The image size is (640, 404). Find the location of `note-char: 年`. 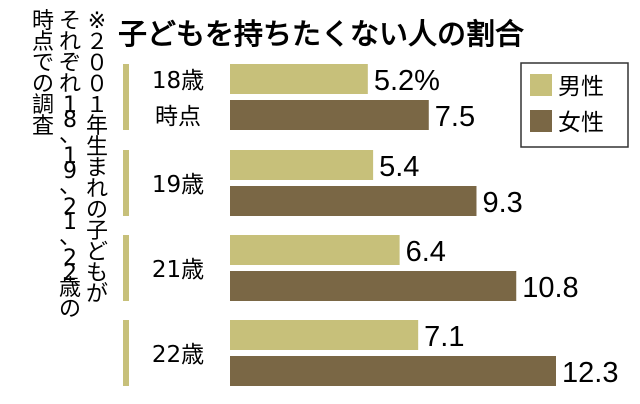

note-char: 年 is located at coordinates (97, 126).